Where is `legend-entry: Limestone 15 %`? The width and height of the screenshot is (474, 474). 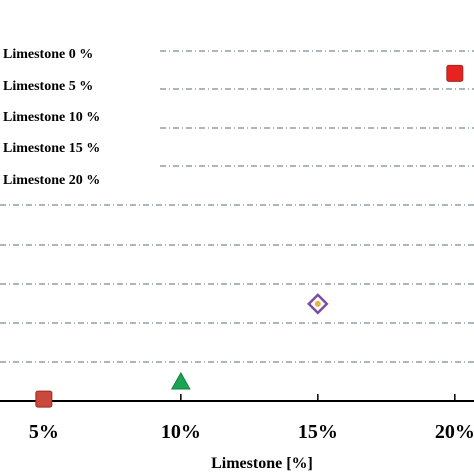 legend-entry: Limestone 15 % is located at coordinates (51, 148).